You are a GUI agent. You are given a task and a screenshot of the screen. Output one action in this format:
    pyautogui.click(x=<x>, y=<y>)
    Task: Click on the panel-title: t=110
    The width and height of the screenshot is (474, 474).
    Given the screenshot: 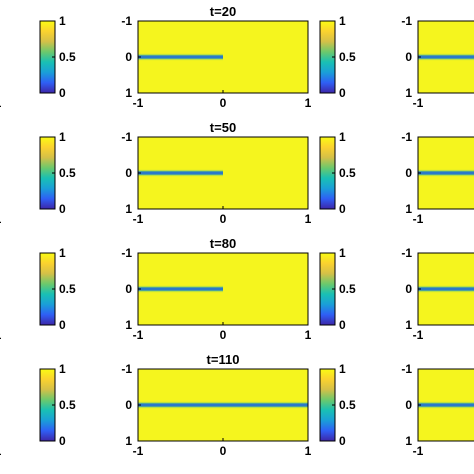 What is the action you would take?
    pyautogui.click(x=223, y=359)
    